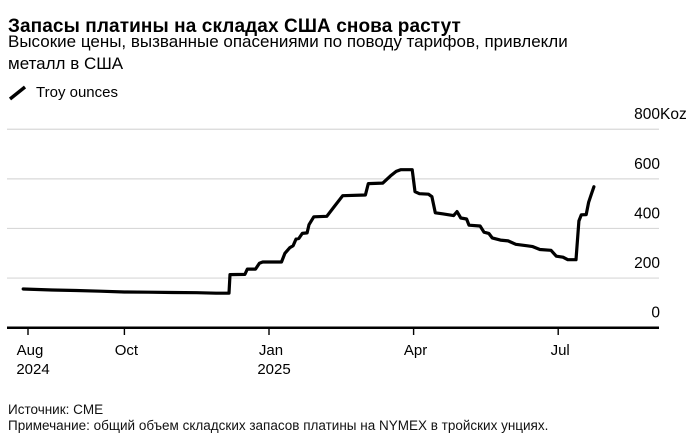 Image resolution: width=693 pixels, height=440 pixels. I want to click on y-tick-label: 600, so click(647, 164).